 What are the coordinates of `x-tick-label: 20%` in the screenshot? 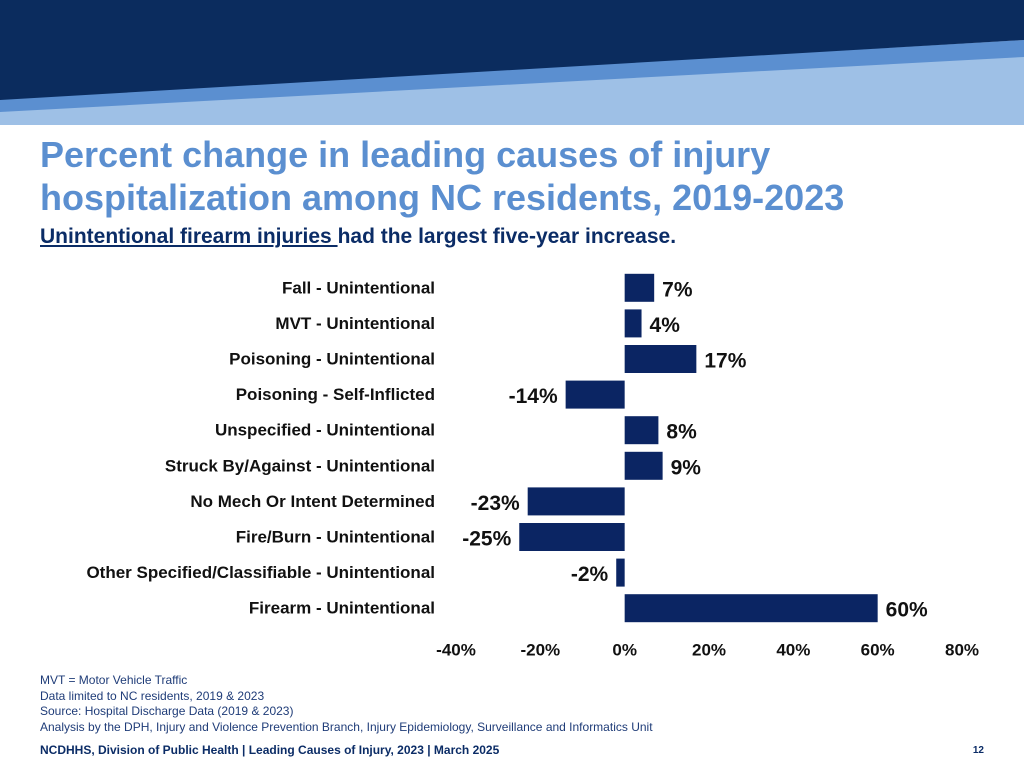 It's located at (709, 650).